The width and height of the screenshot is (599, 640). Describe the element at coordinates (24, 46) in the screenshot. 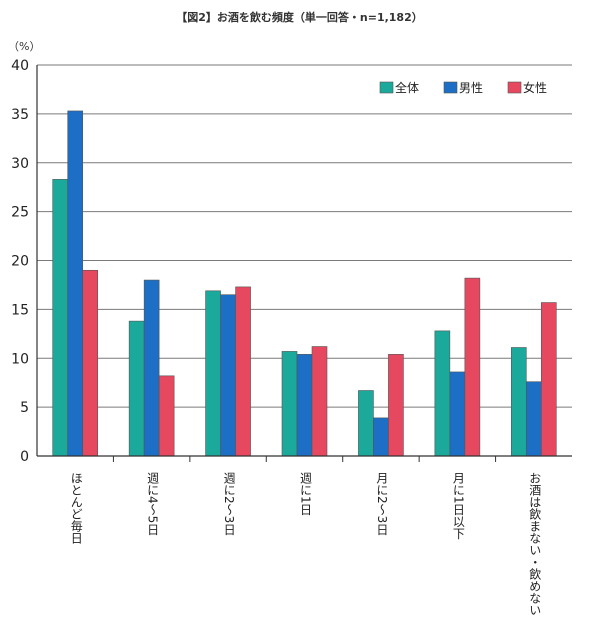

I see `y-axis-unit: （%）` at that location.